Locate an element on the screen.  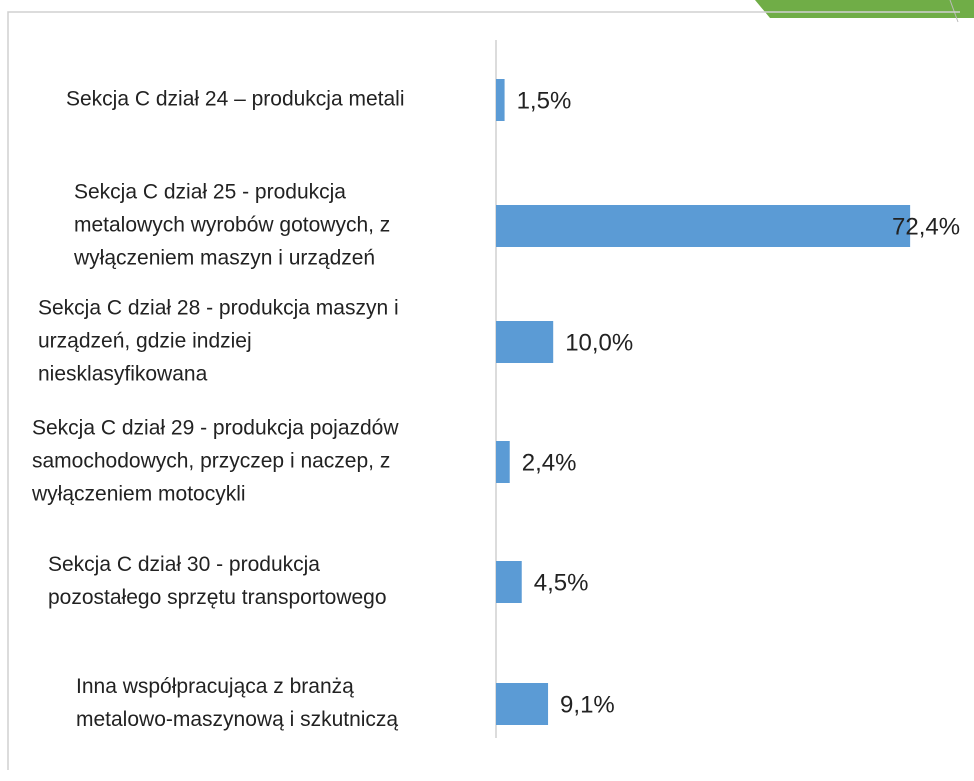
category-label: metalowo-maszynową i szkutniczą is located at coordinates (237, 719).